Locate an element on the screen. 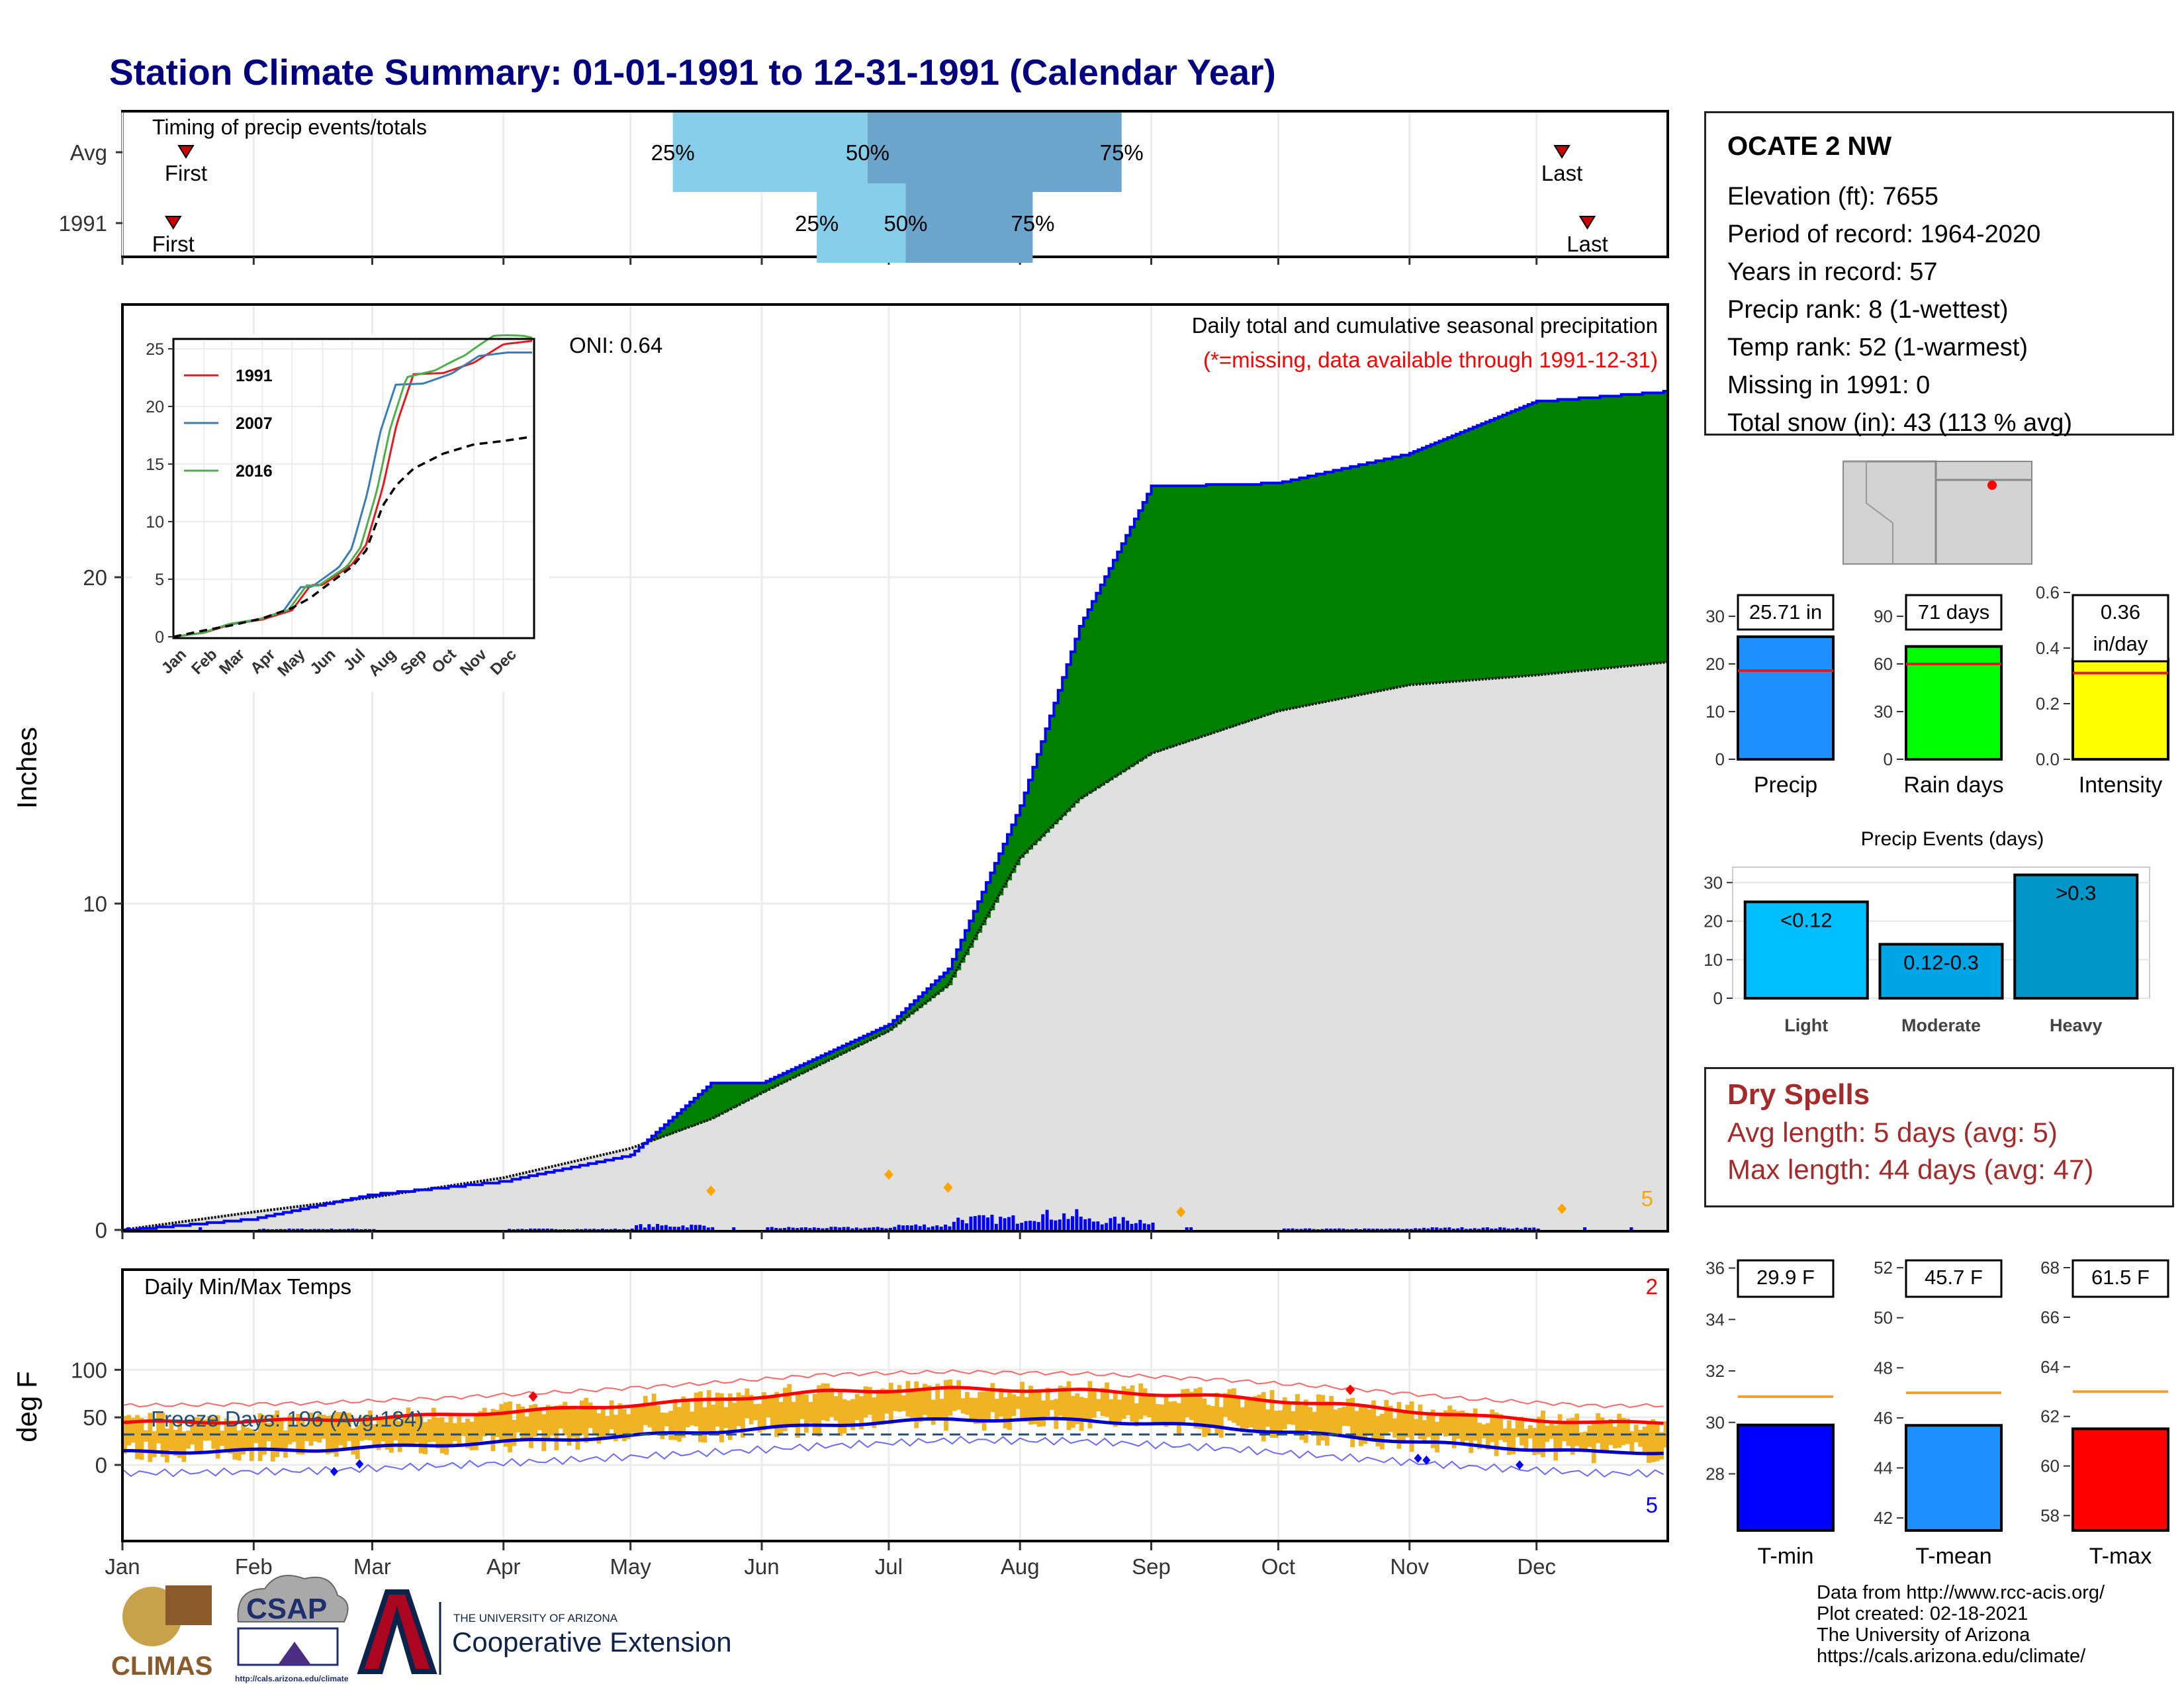 This screenshot has height=1688, width=2184. temp-bar-2: 58 60 62 64 66 68 61.5 F T-max is located at coordinates (2105, 1413).